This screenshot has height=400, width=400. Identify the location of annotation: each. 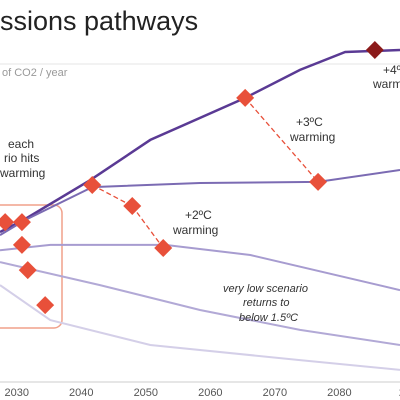
(21, 144).